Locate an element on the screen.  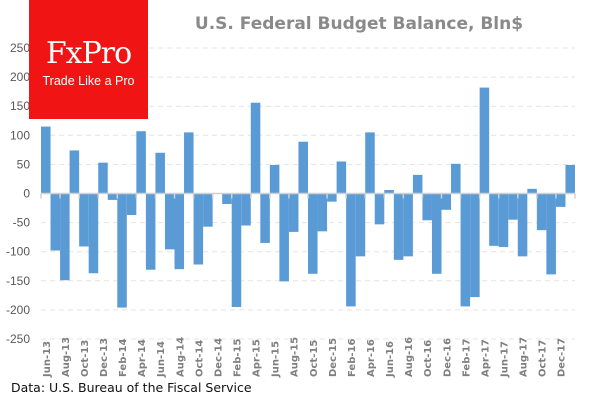
y-tick-label: 0 is located at coordinates (26, 194).